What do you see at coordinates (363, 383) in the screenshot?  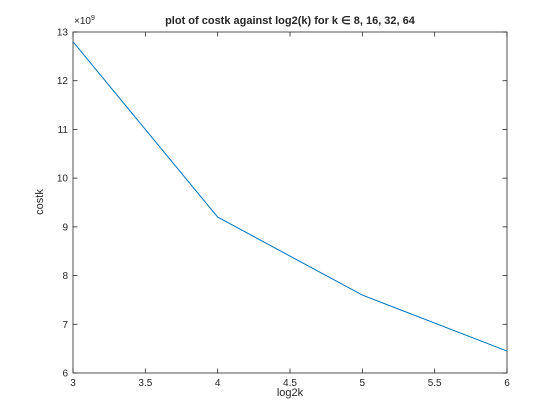 I see `x-tick-label: 5` at bounding box center [363, 383].